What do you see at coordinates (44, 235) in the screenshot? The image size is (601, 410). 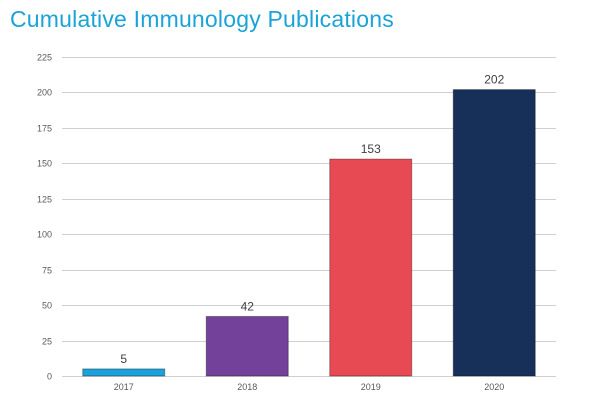 I see `y-tick-label: 100` at bounding box center [44, 235].